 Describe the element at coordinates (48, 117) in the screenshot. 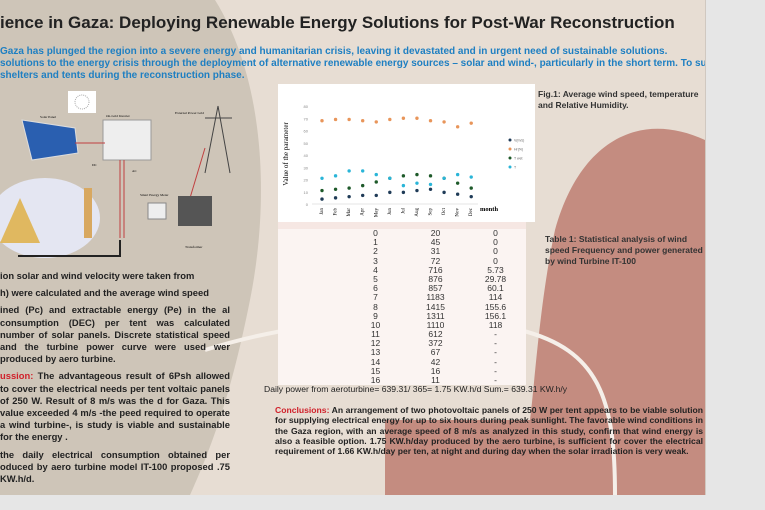

I see `label-solar-panel: Solar Panel` at that location.